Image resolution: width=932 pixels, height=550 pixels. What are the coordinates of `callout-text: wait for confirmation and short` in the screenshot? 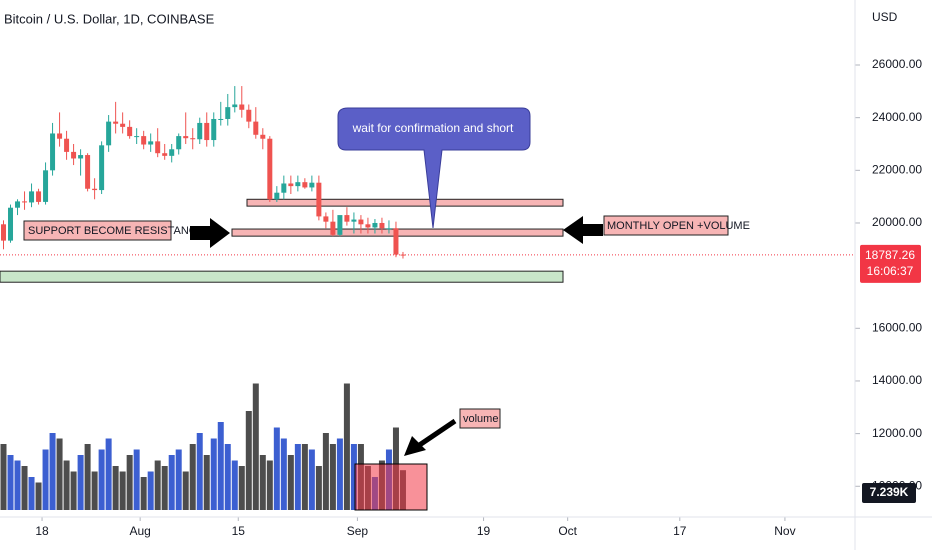 It's located at (433, 128).